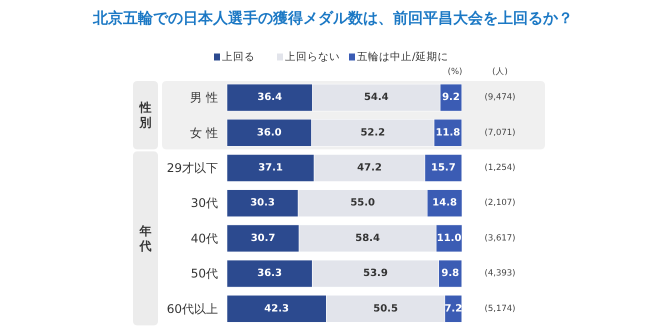 Image resolution: width=666 pixels, height=328 pixels. I want to click on data-label: 7.2, so click(453, 308).